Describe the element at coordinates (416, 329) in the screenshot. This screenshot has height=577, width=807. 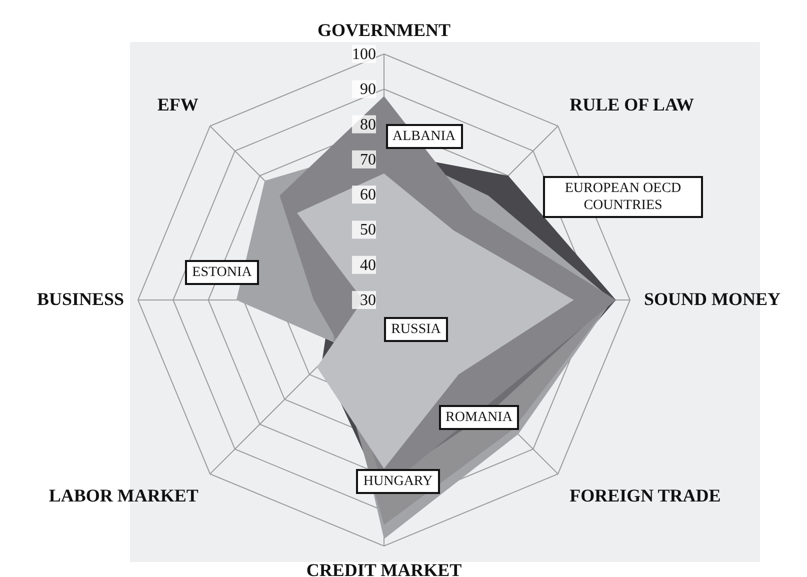
I see `series-label: RUSSIA` at that location.